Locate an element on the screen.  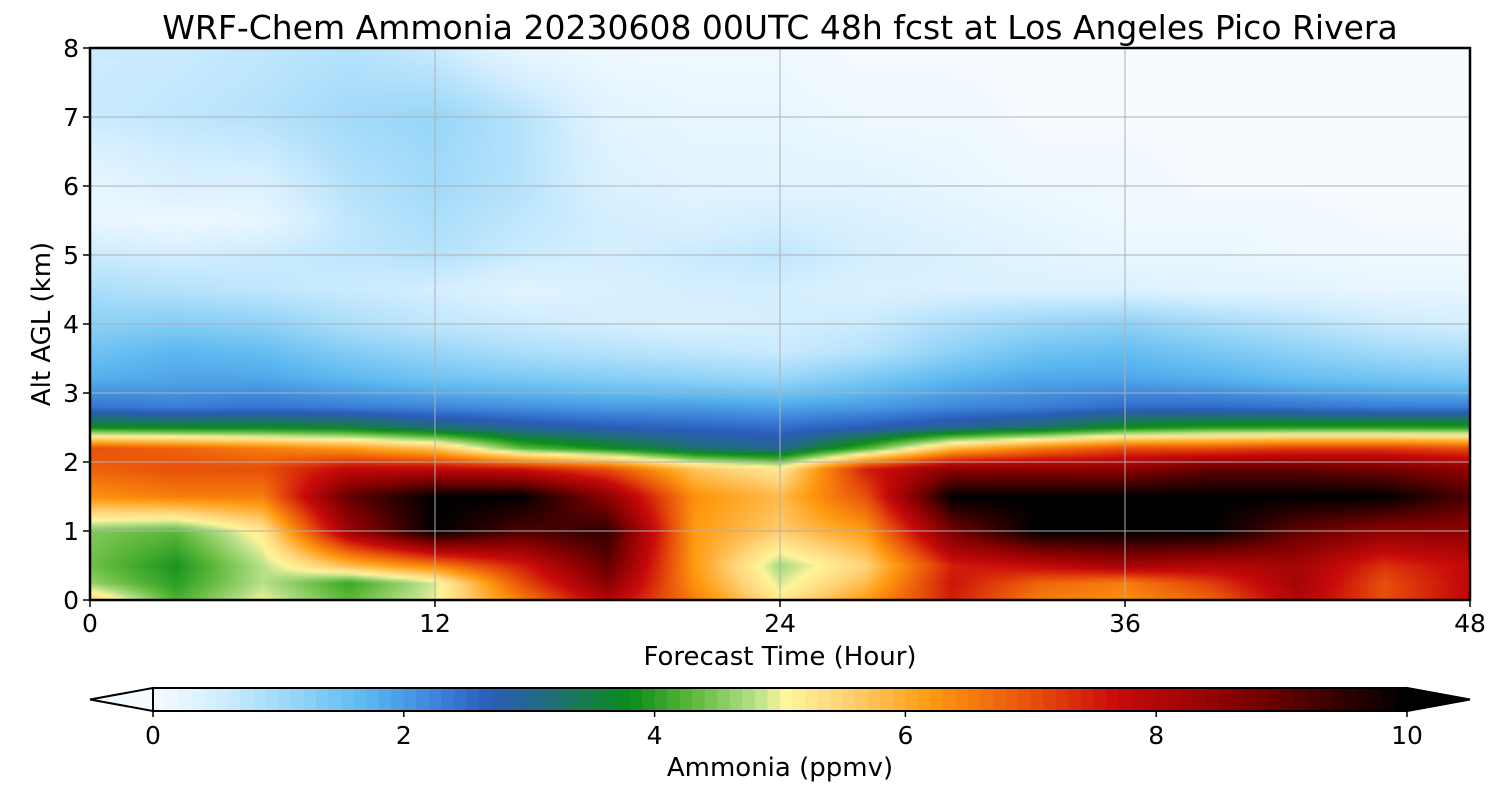
colorbar-under-extension is located at coordinates (121, 699).